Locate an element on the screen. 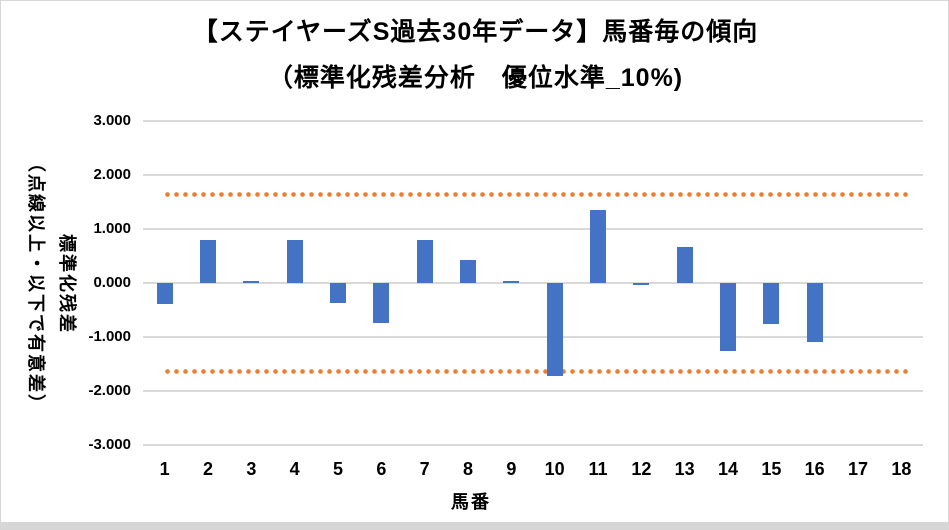 The height and width of the screenshot is (530, 949). chart-title-line1: 【ステイヤーズS過去30年データ】馬番毎の傾向 is located at coordinates (475, 32).